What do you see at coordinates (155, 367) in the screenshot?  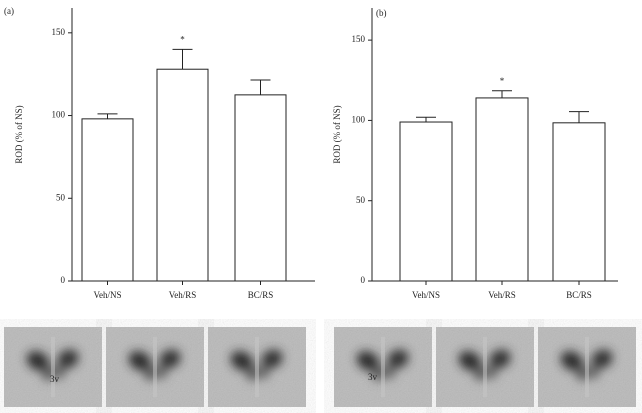 I see `autoradiograph-row-a` at bounding box center [155, 367].